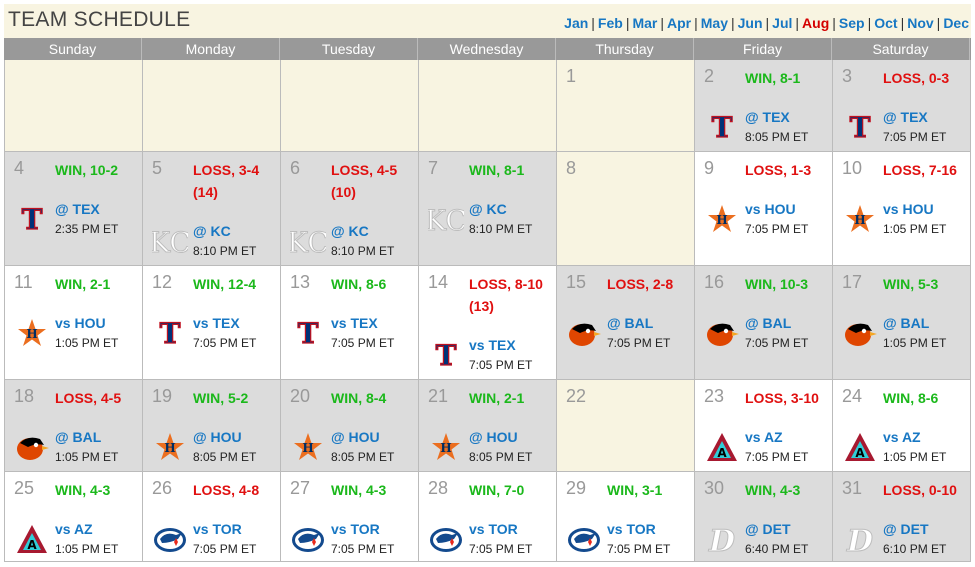  I want to click on calendar-day-26: 26 LOSS, 4-8 vs TOR 7:05 PM ET, so click(212, 517).